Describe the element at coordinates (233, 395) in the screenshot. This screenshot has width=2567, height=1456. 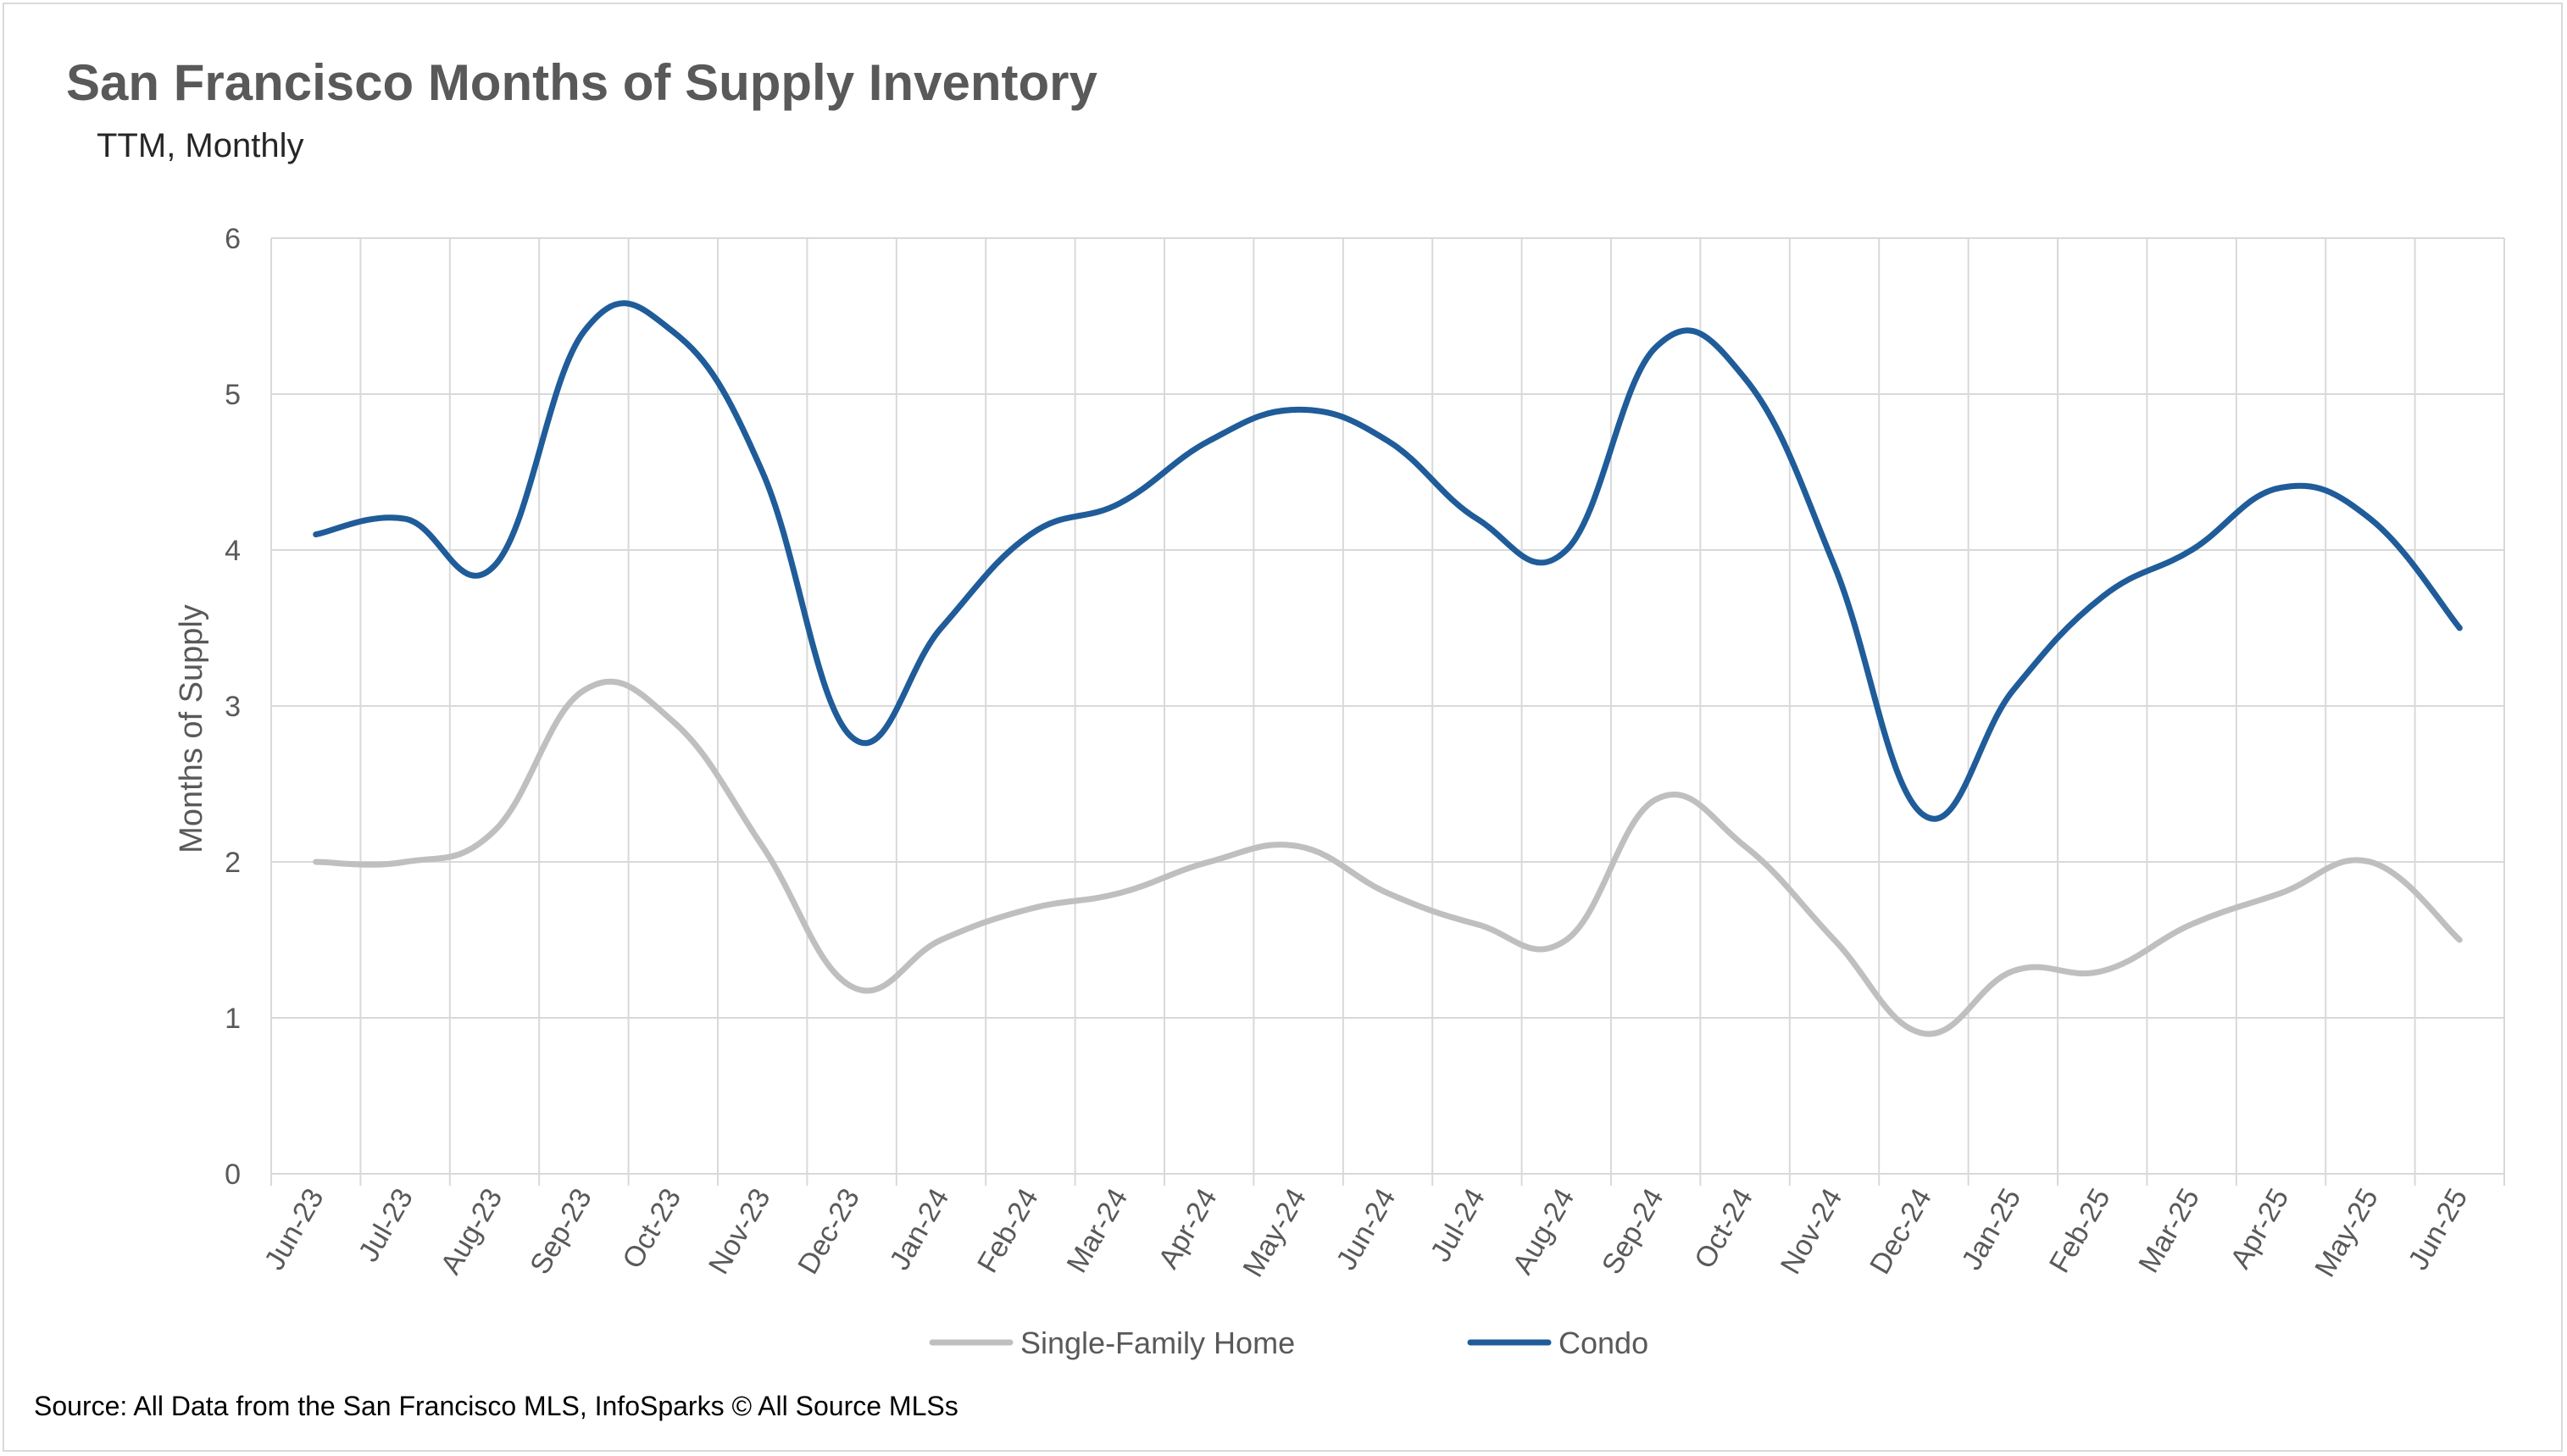
I see `y-tick-label-5: 5` at that location.